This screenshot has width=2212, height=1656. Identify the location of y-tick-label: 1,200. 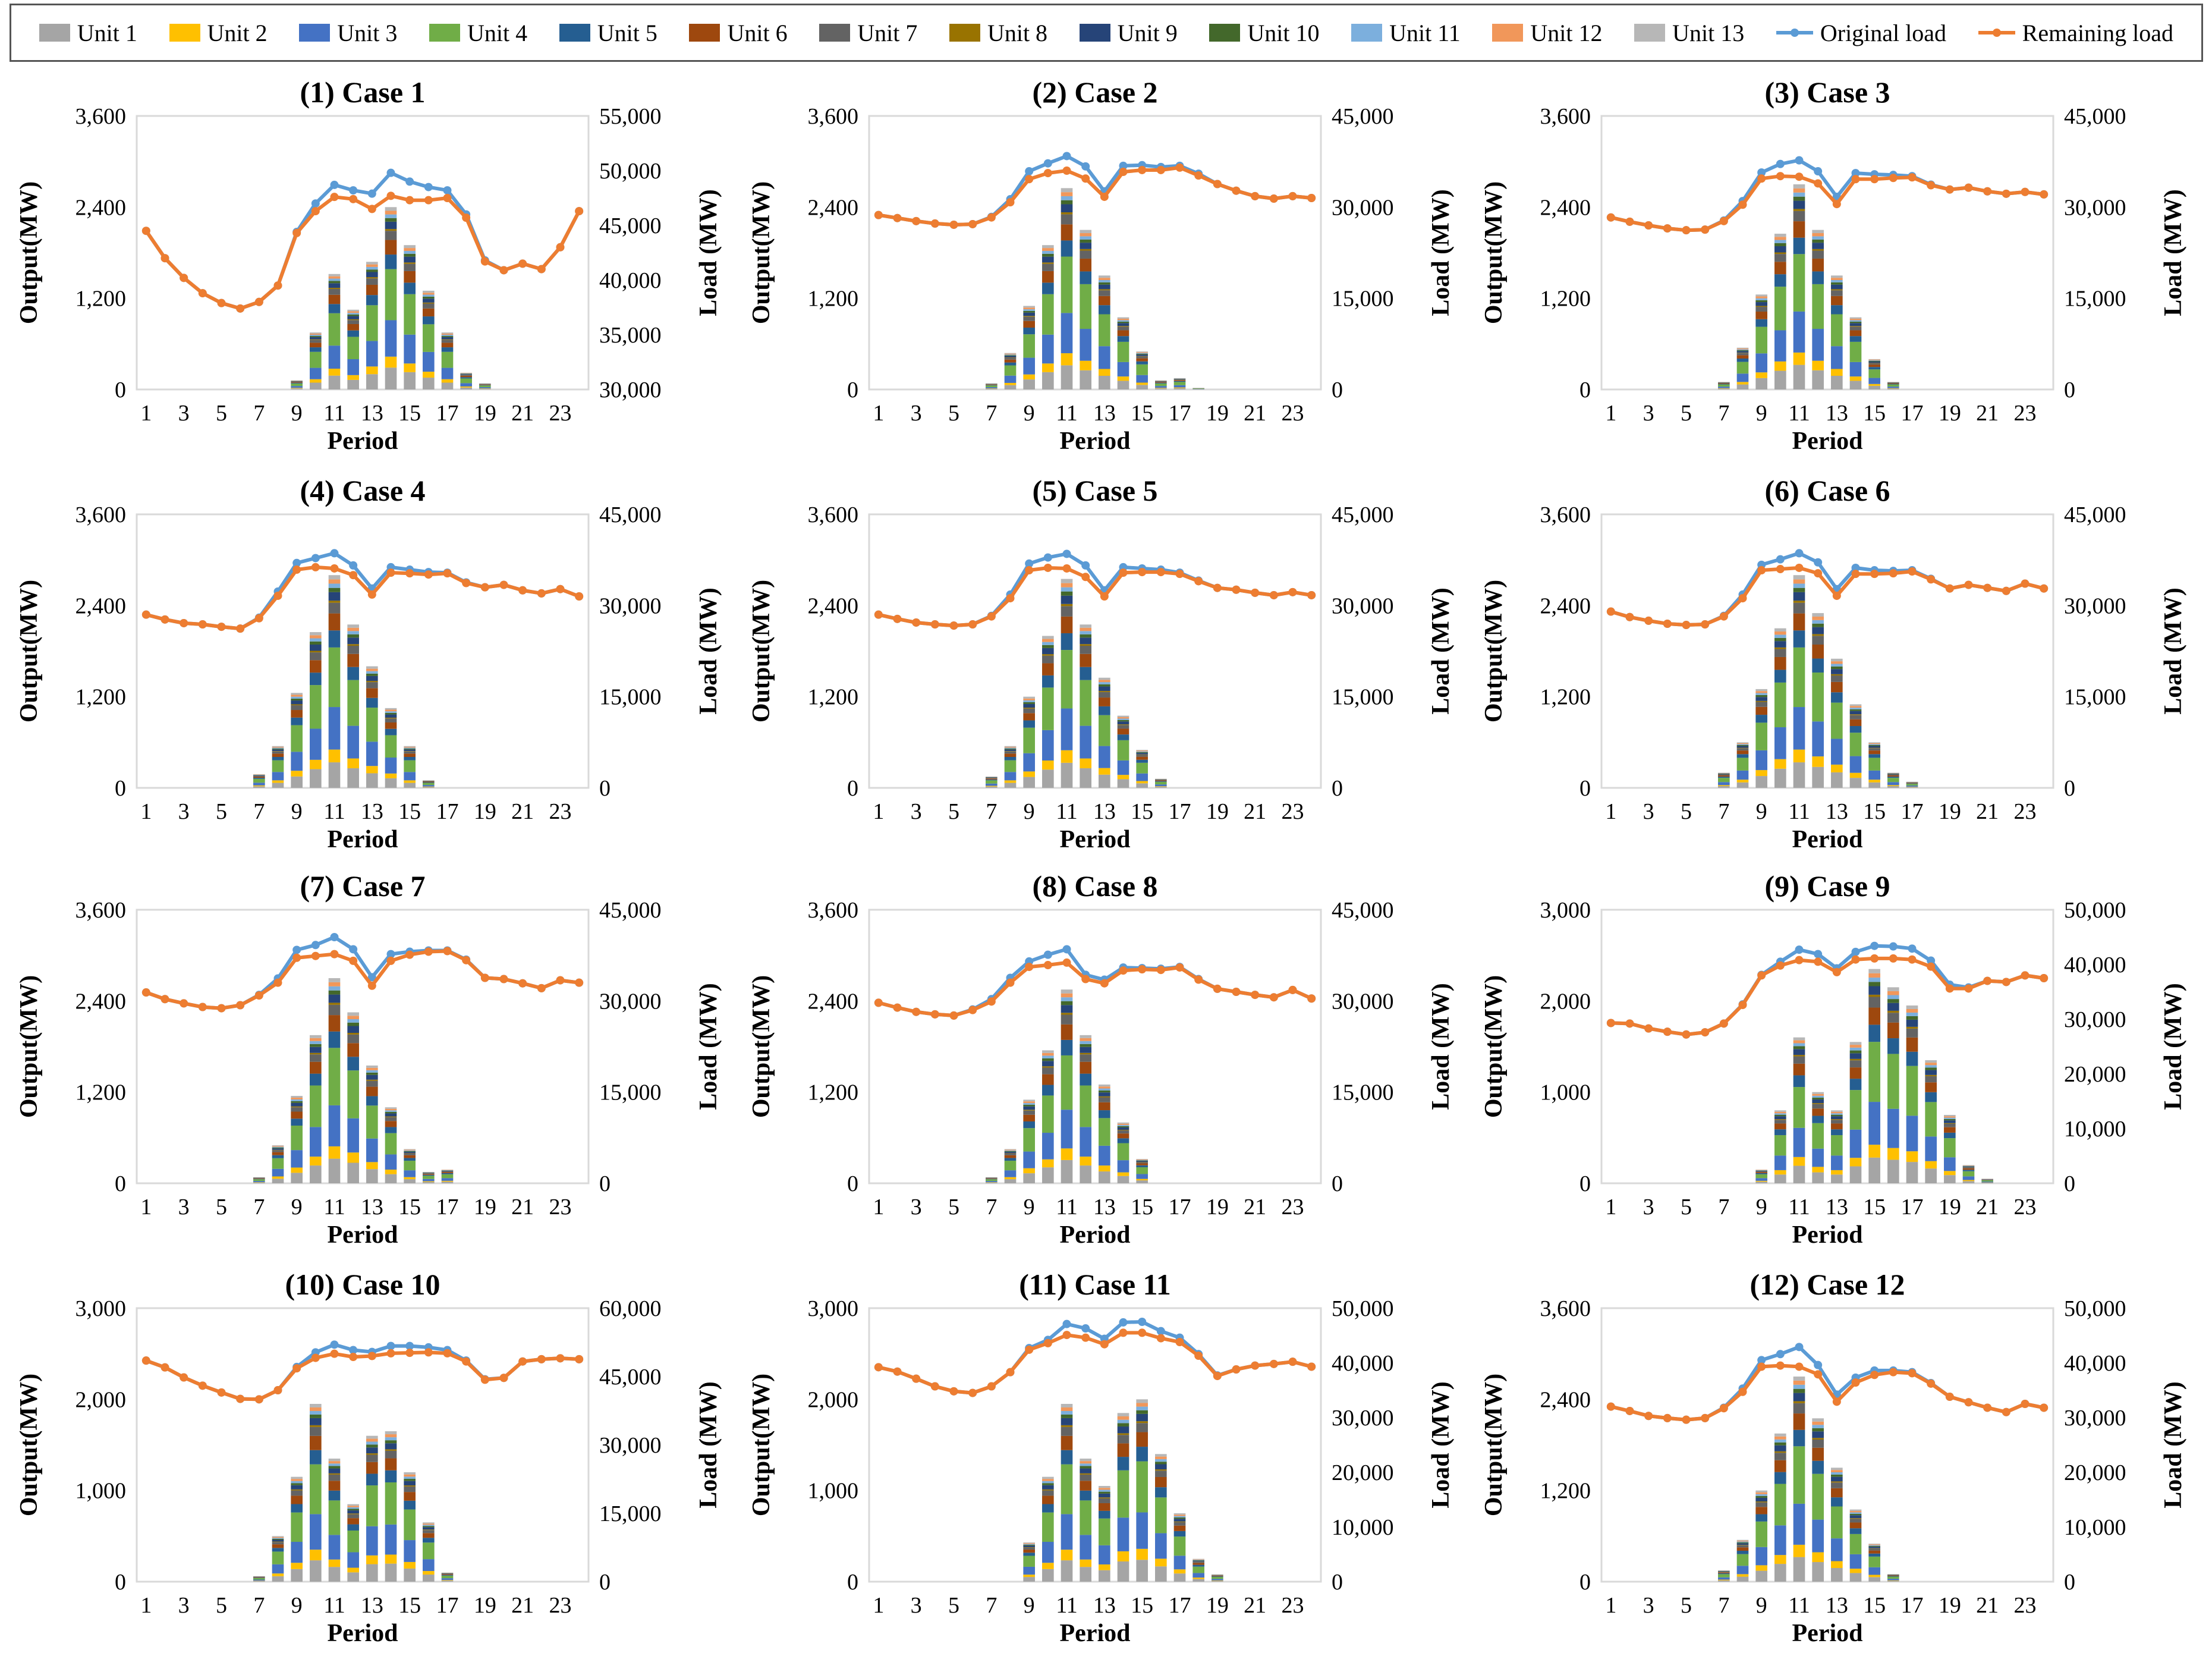
(833, 300).